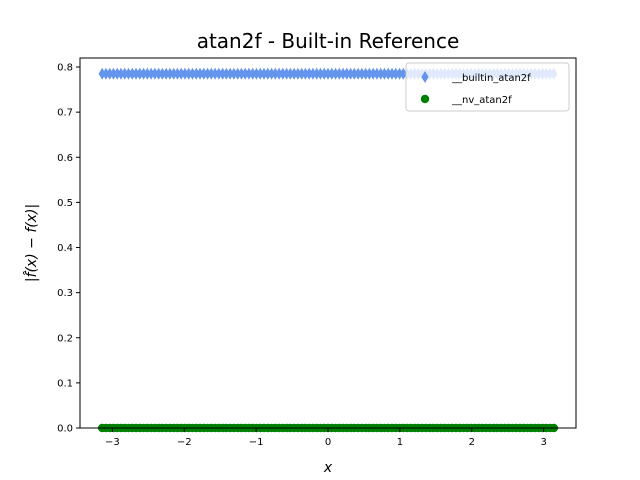  I want to click on y-tick-label: 0.1, so click(65, 383).